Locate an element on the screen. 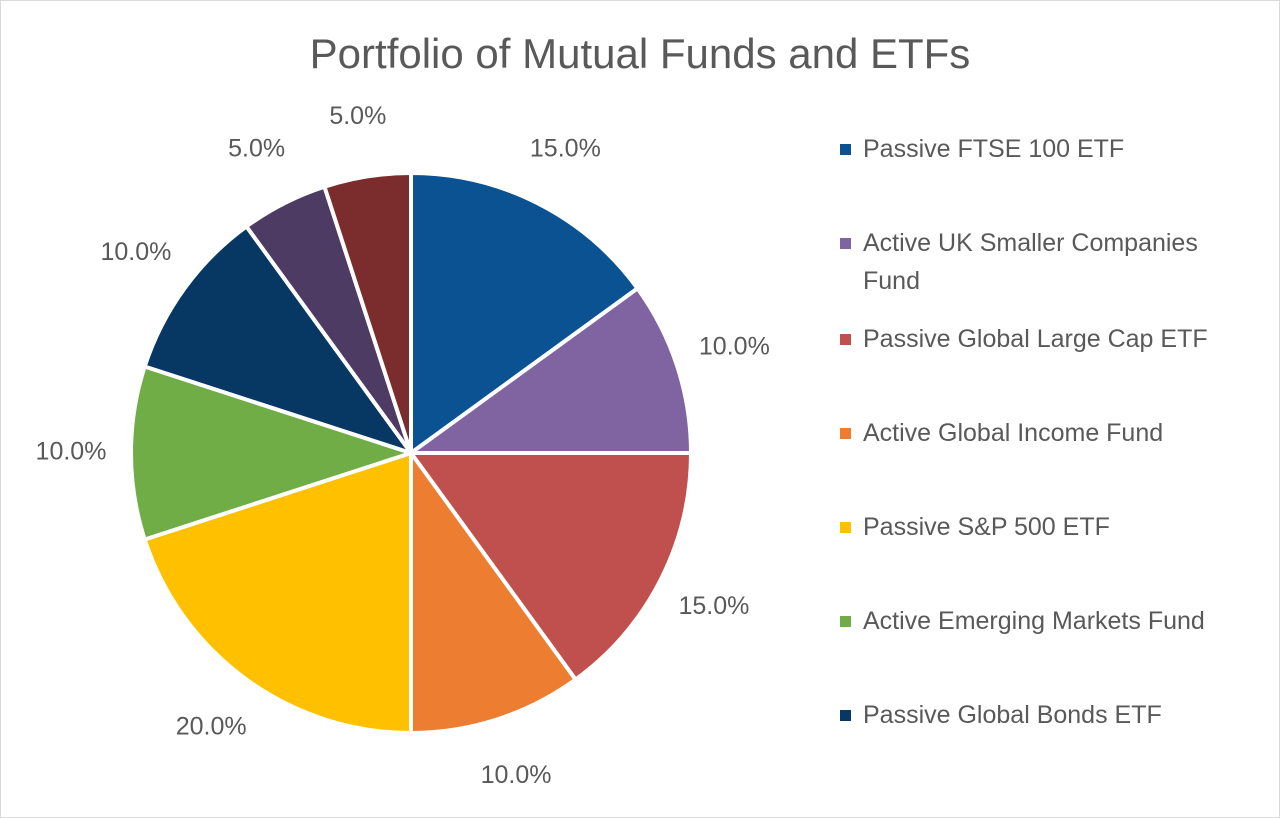  data-label-2: 10.0% is located at coordinates (734, 347).